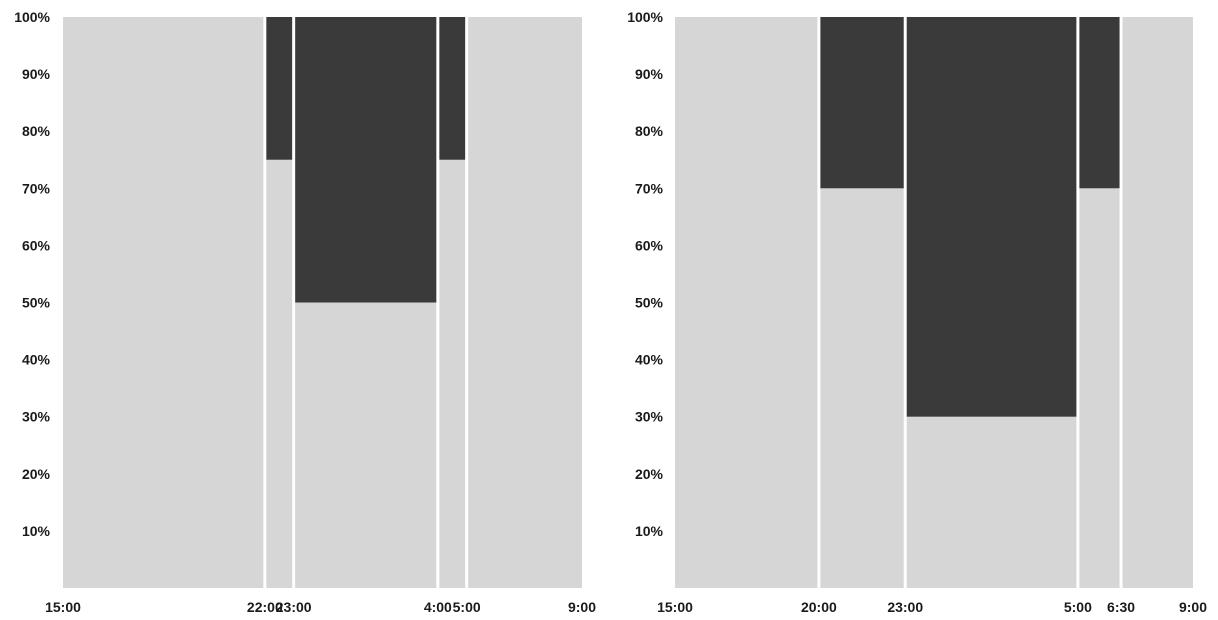 This screenshot has width=1218, height=620. Describe the element at coordinates (467, 607) in the screenshot. I see `x-tick-label-left-4: 5:00` at that location.